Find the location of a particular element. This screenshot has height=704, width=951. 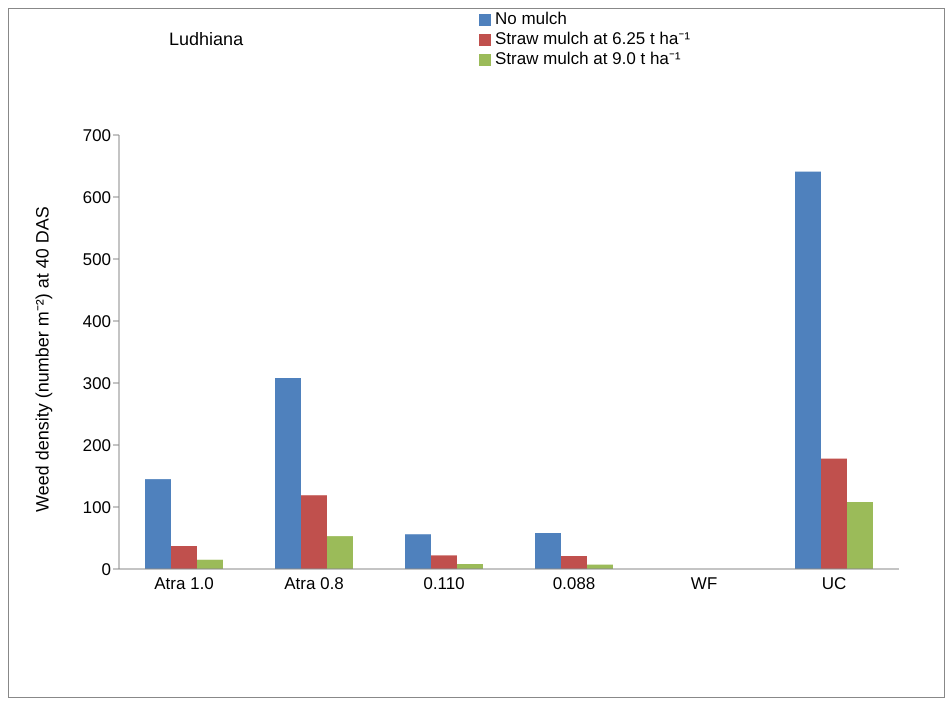

y-tick-label: 500 is located at coordinates (96, 260).